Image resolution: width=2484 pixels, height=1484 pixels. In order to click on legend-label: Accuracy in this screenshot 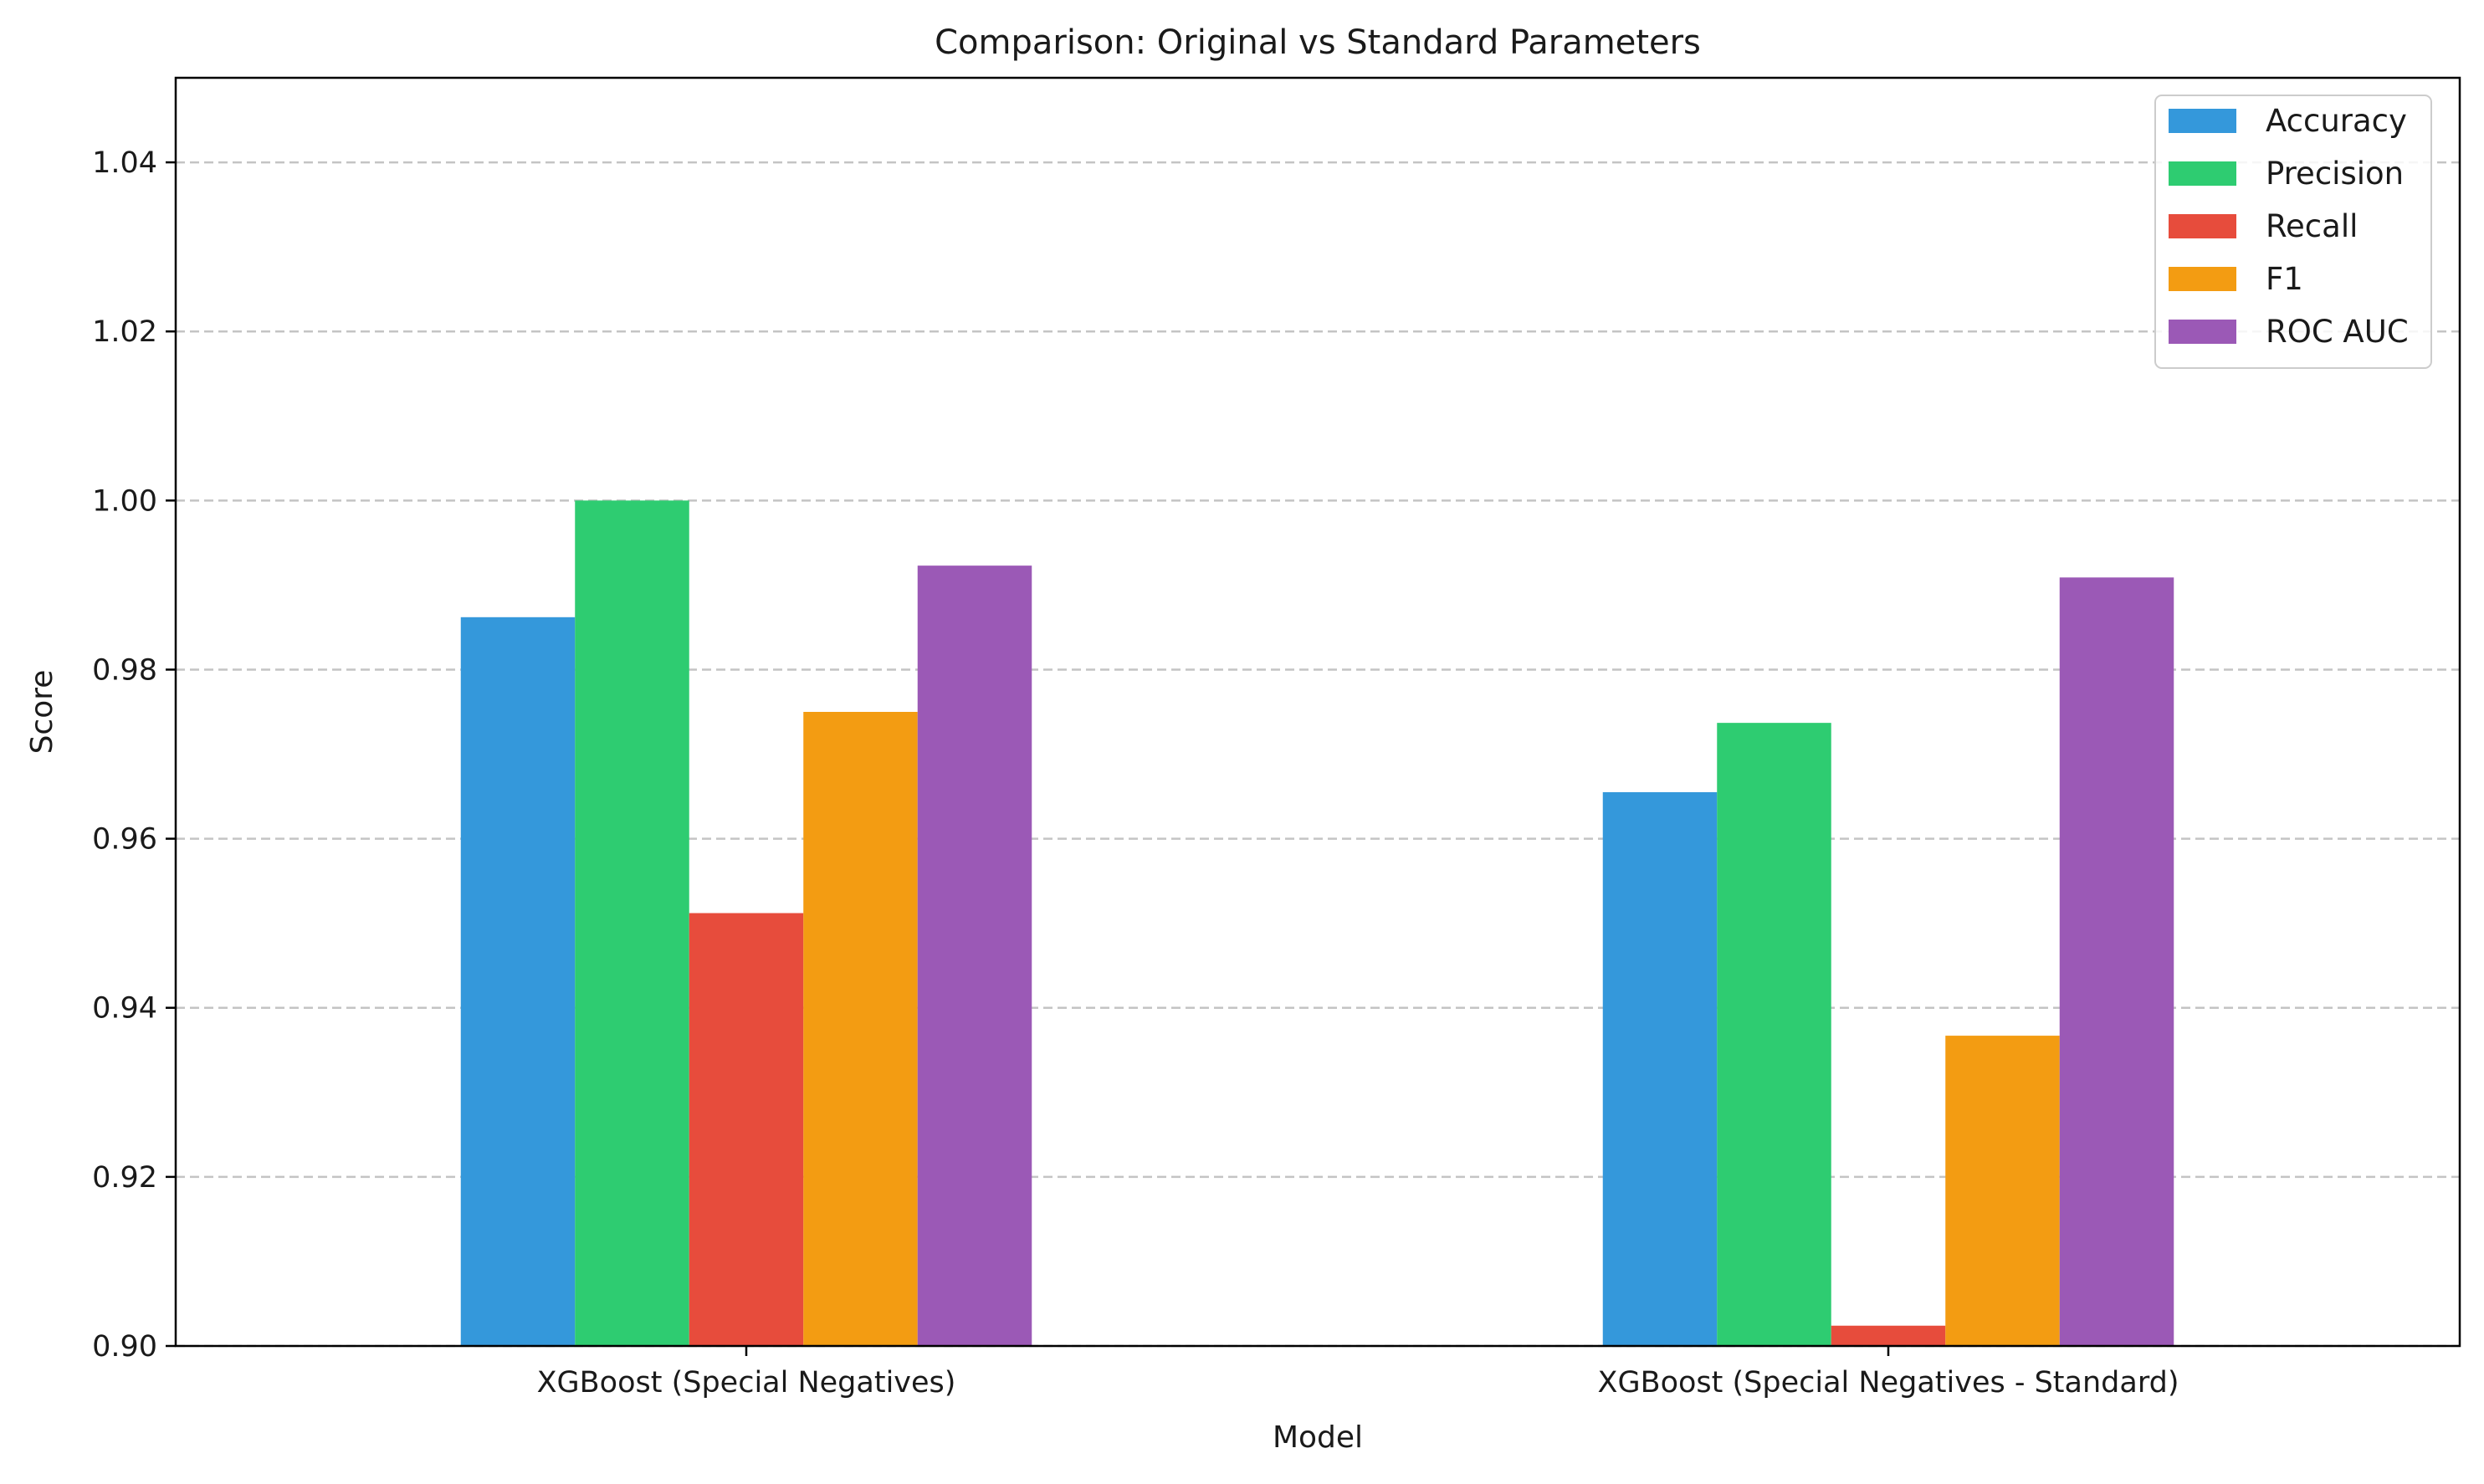, I will do `click(2336, 121)`.